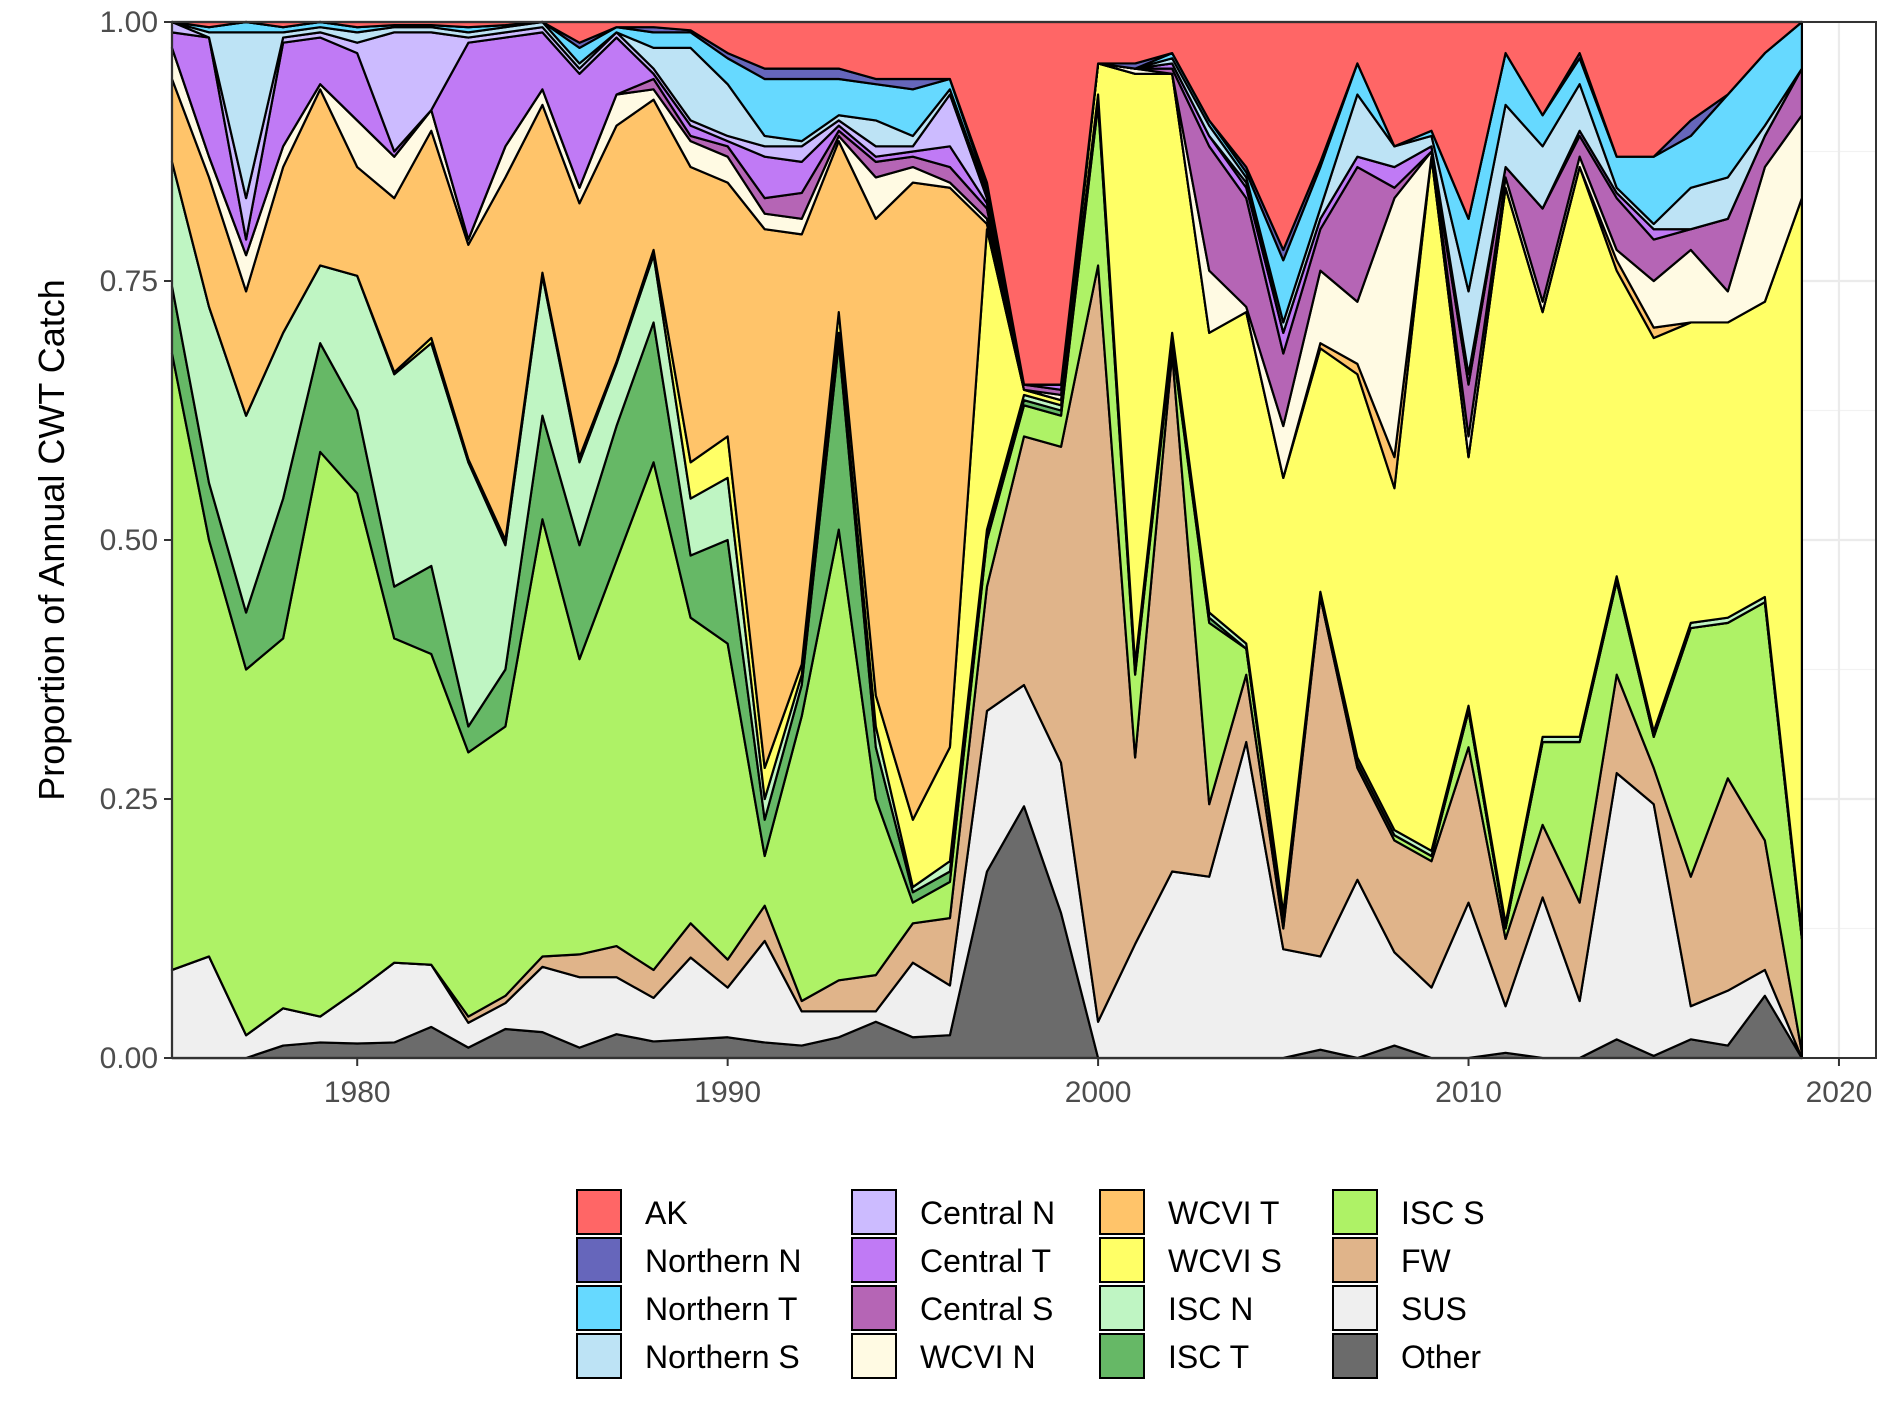 This screenshot has width=1889, height=1417. Describe the element at coordinates (1355, 1308) in the screenshot. I see `legend-swatch-sus` at that location.